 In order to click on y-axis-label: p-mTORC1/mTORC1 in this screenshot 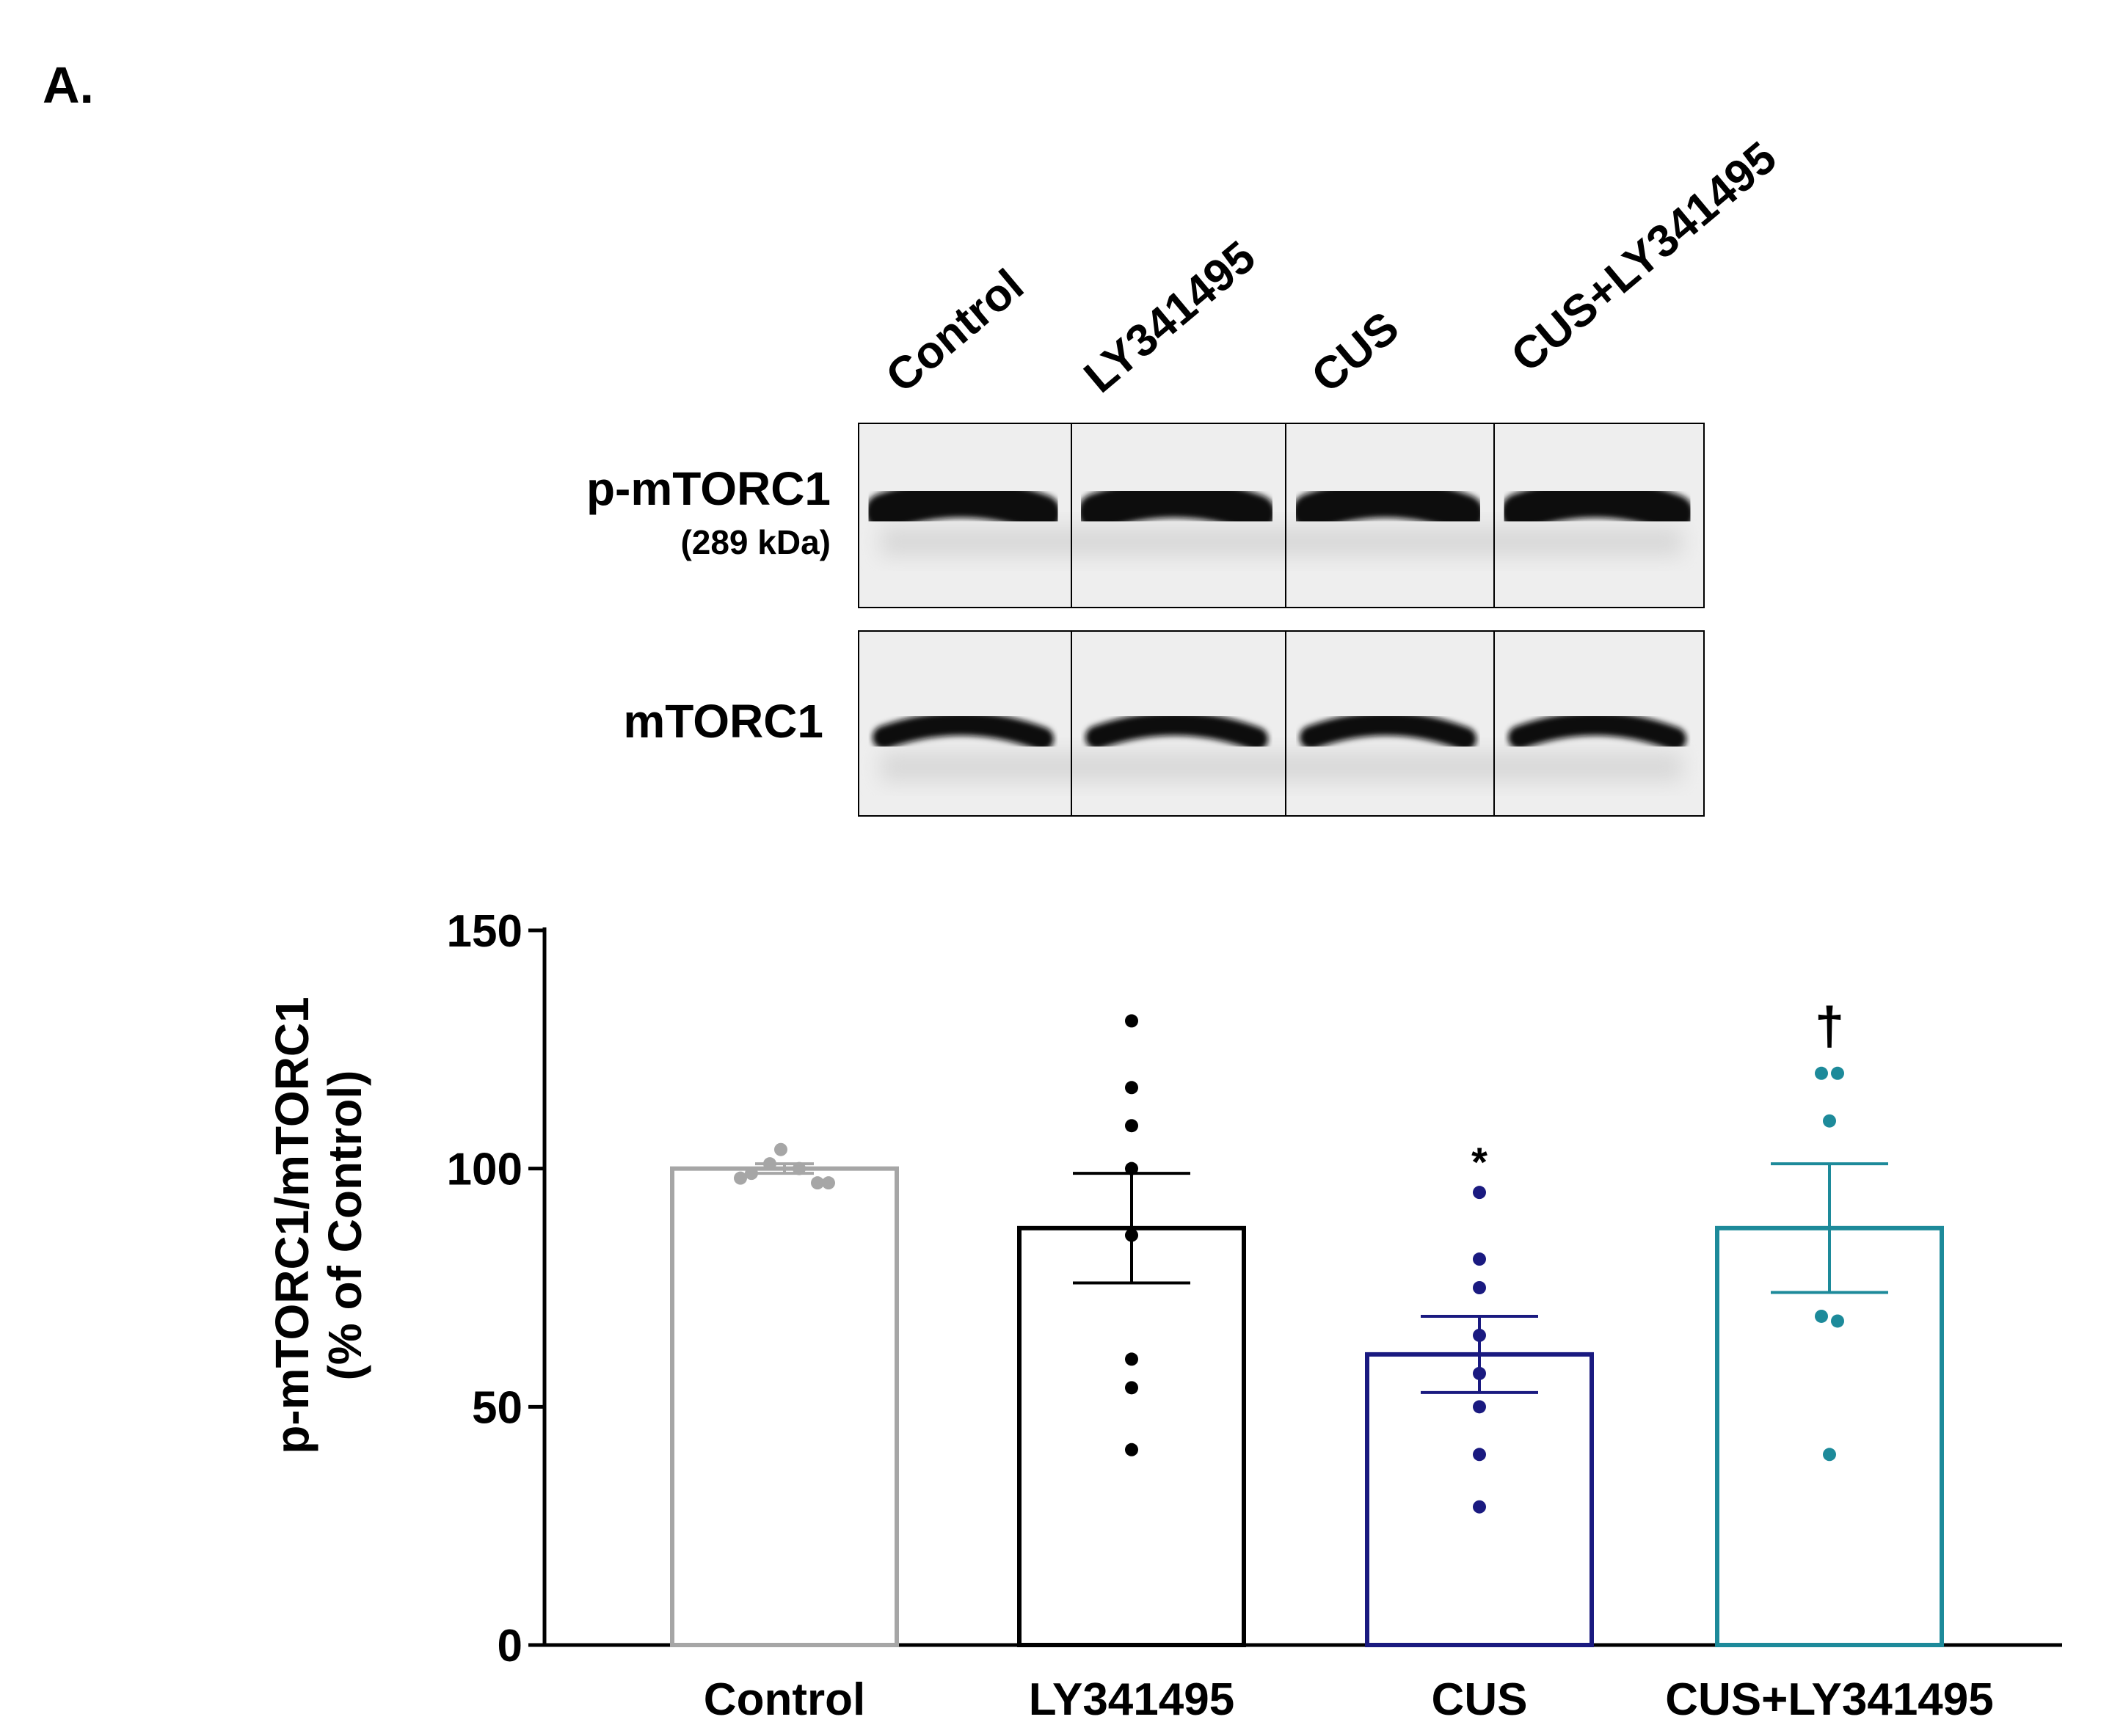, I will do `click(292, 1225)`.